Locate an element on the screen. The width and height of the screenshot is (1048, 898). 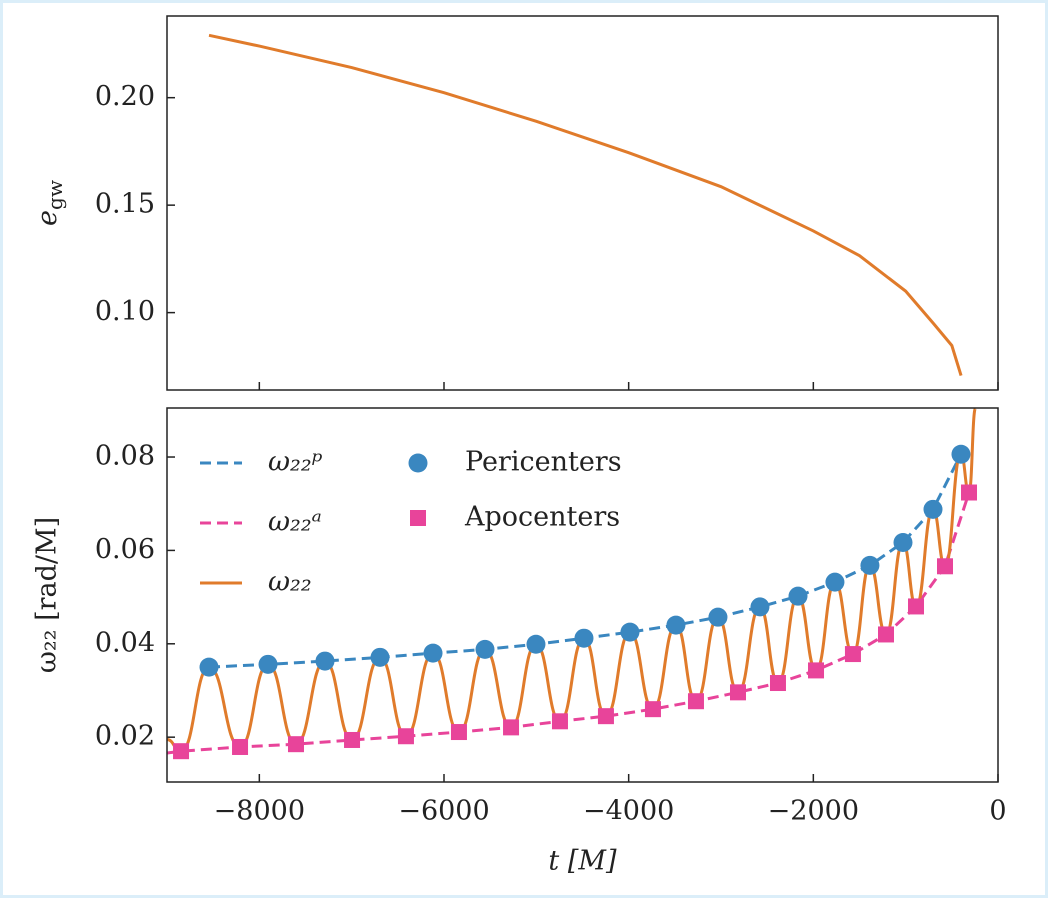
y-axis-label: ω₂₂ [rad/M] is located at coordinates (47, 595).